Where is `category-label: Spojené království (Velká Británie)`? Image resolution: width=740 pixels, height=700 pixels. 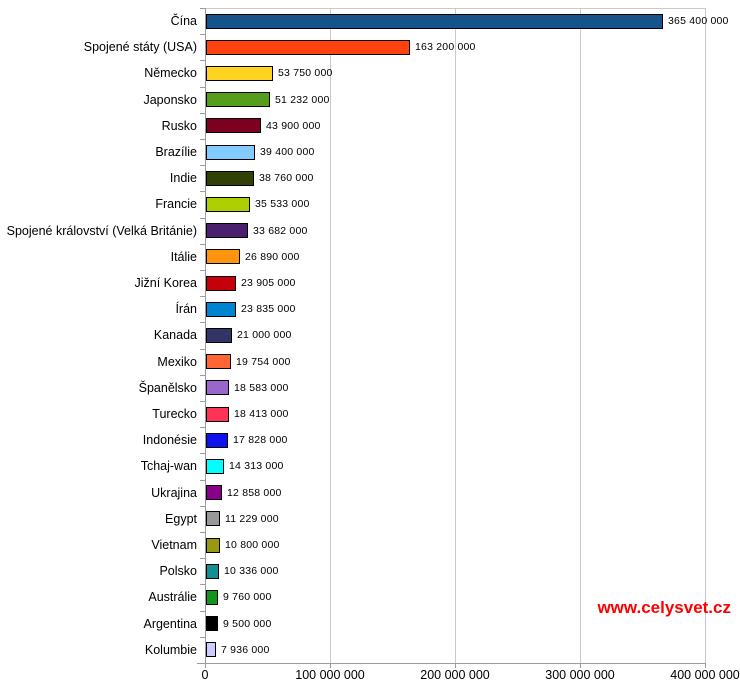 category-label: Spojené království (Velká Británie) is located at coordinates (101, 230).